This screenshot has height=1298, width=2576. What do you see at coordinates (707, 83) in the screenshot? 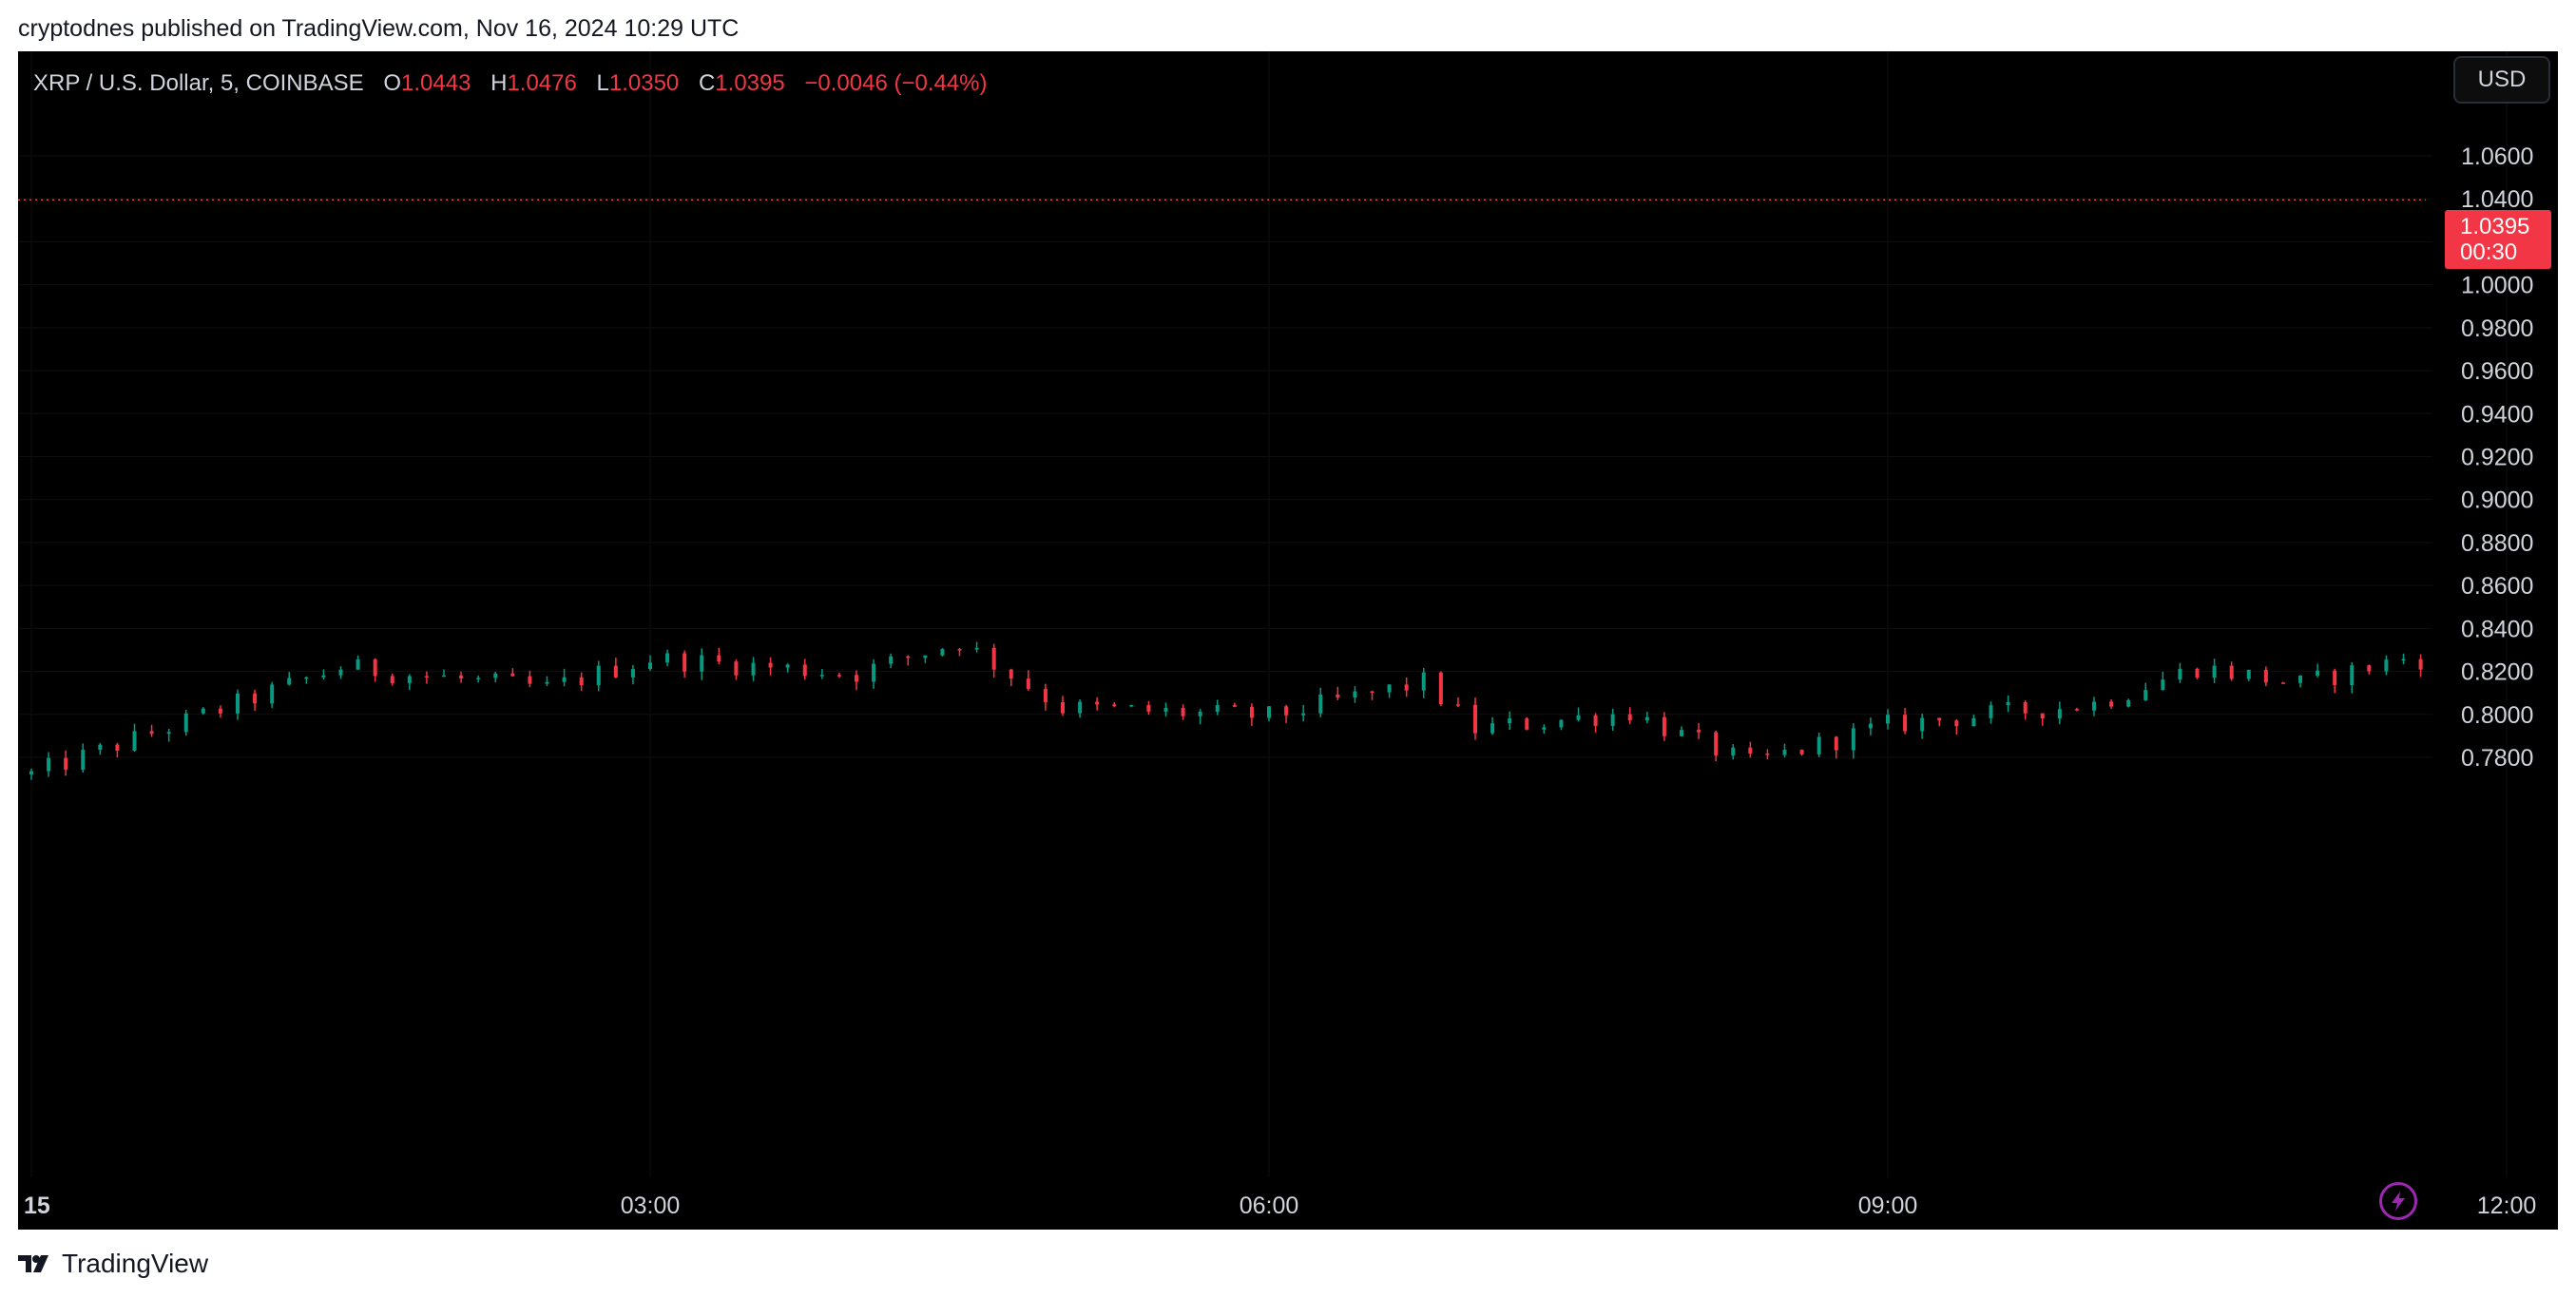
I see `close-label: C` at bounding box center [707, 83].